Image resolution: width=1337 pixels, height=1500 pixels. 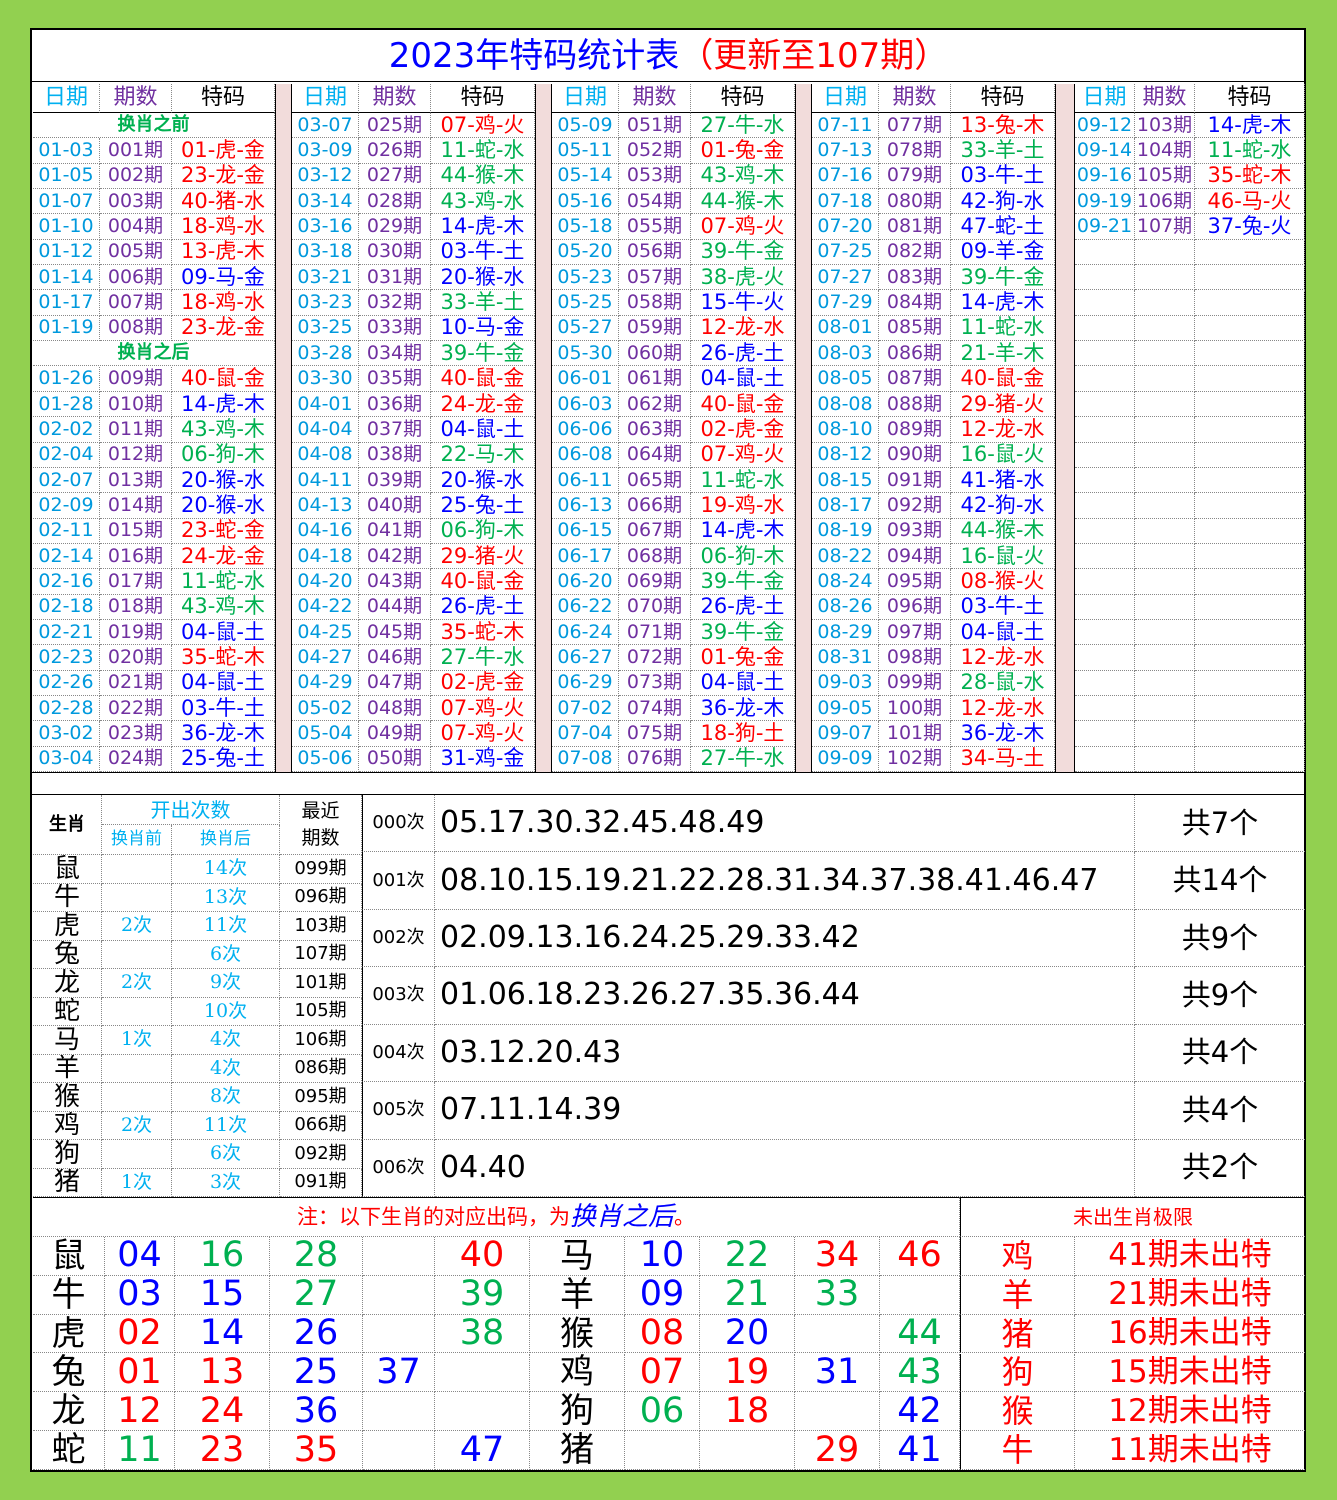 I want to click on draw-period: 010期, so click(x=136, y=404).